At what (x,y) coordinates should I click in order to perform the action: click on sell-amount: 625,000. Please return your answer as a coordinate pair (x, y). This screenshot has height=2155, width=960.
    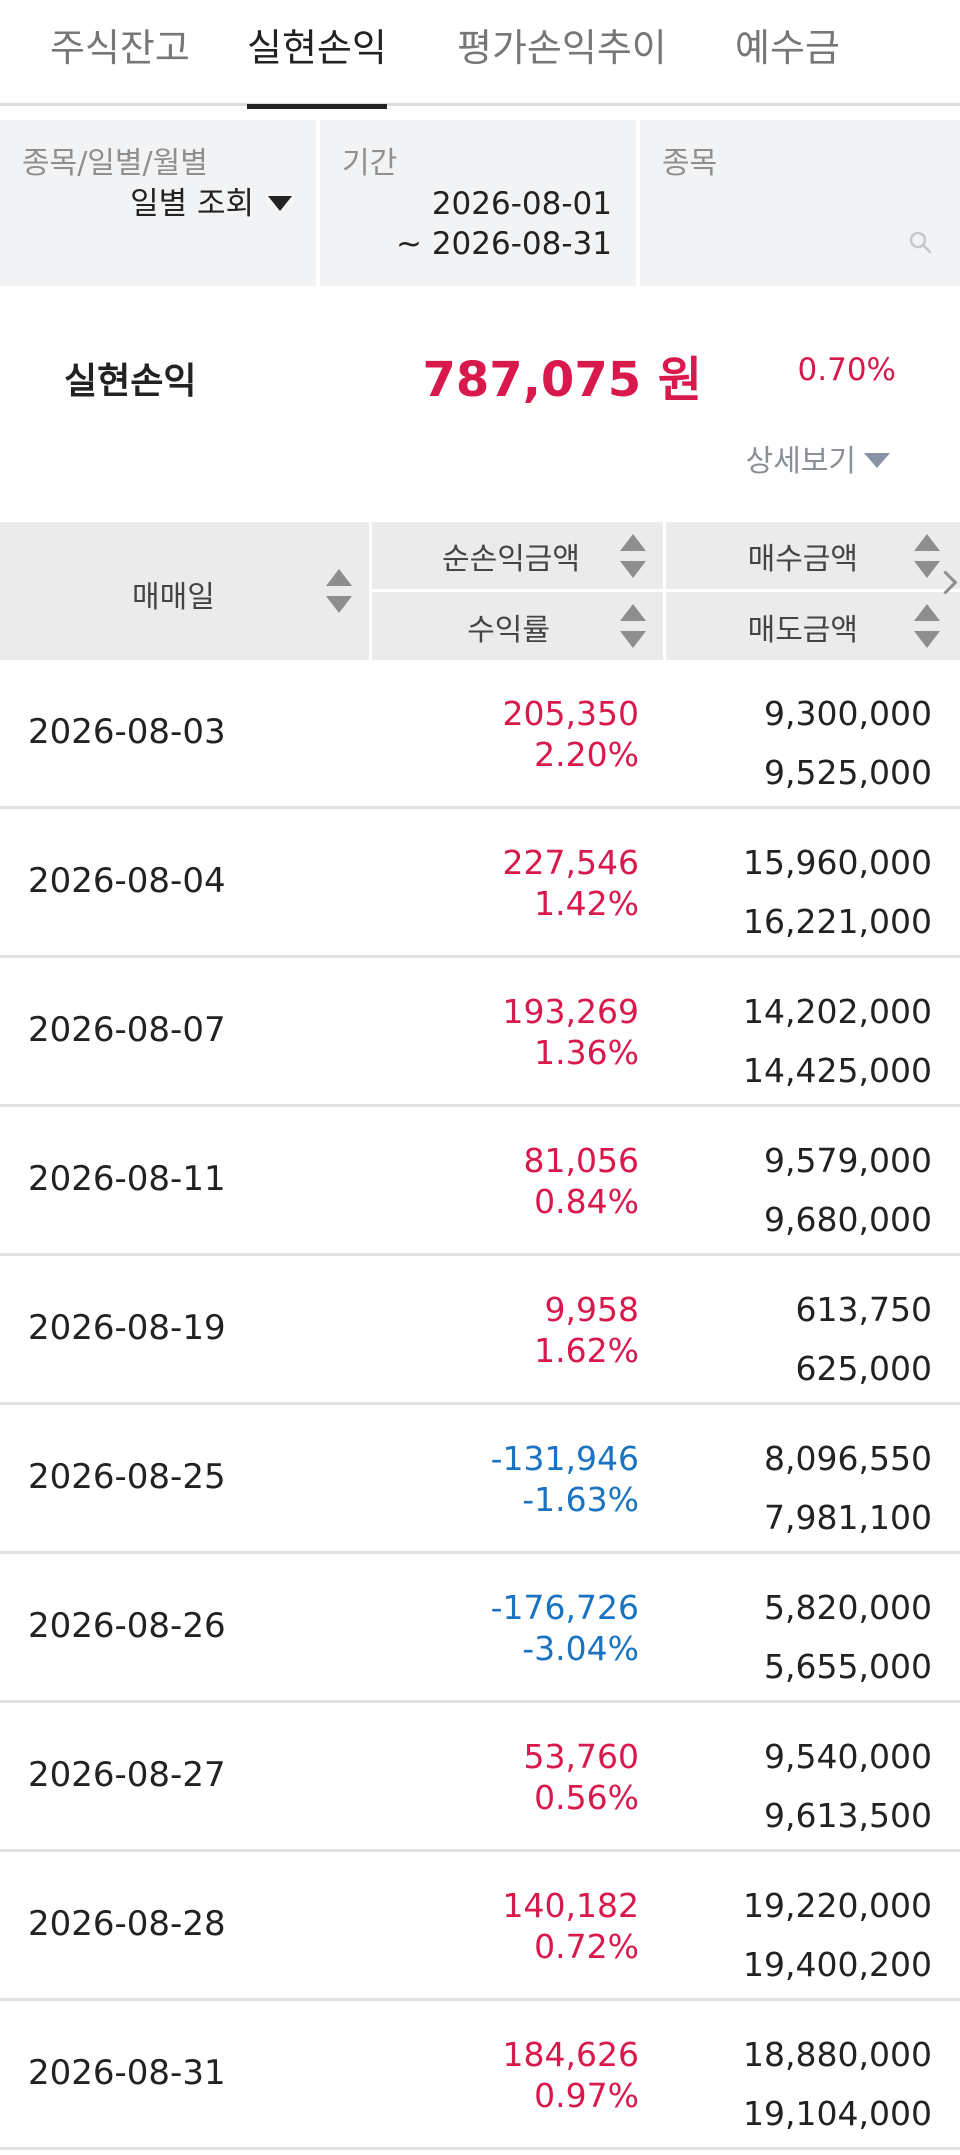
    Looking at the image, I should click on (863, 1368).